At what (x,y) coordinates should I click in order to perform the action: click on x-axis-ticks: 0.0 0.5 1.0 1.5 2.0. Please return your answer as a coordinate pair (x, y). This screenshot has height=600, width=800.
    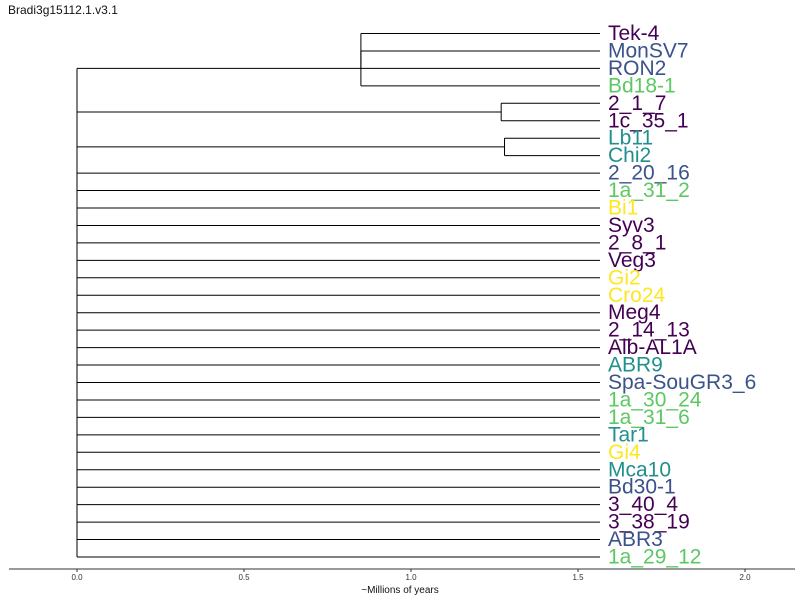
    Looking at the image, I should click on (411, 575).